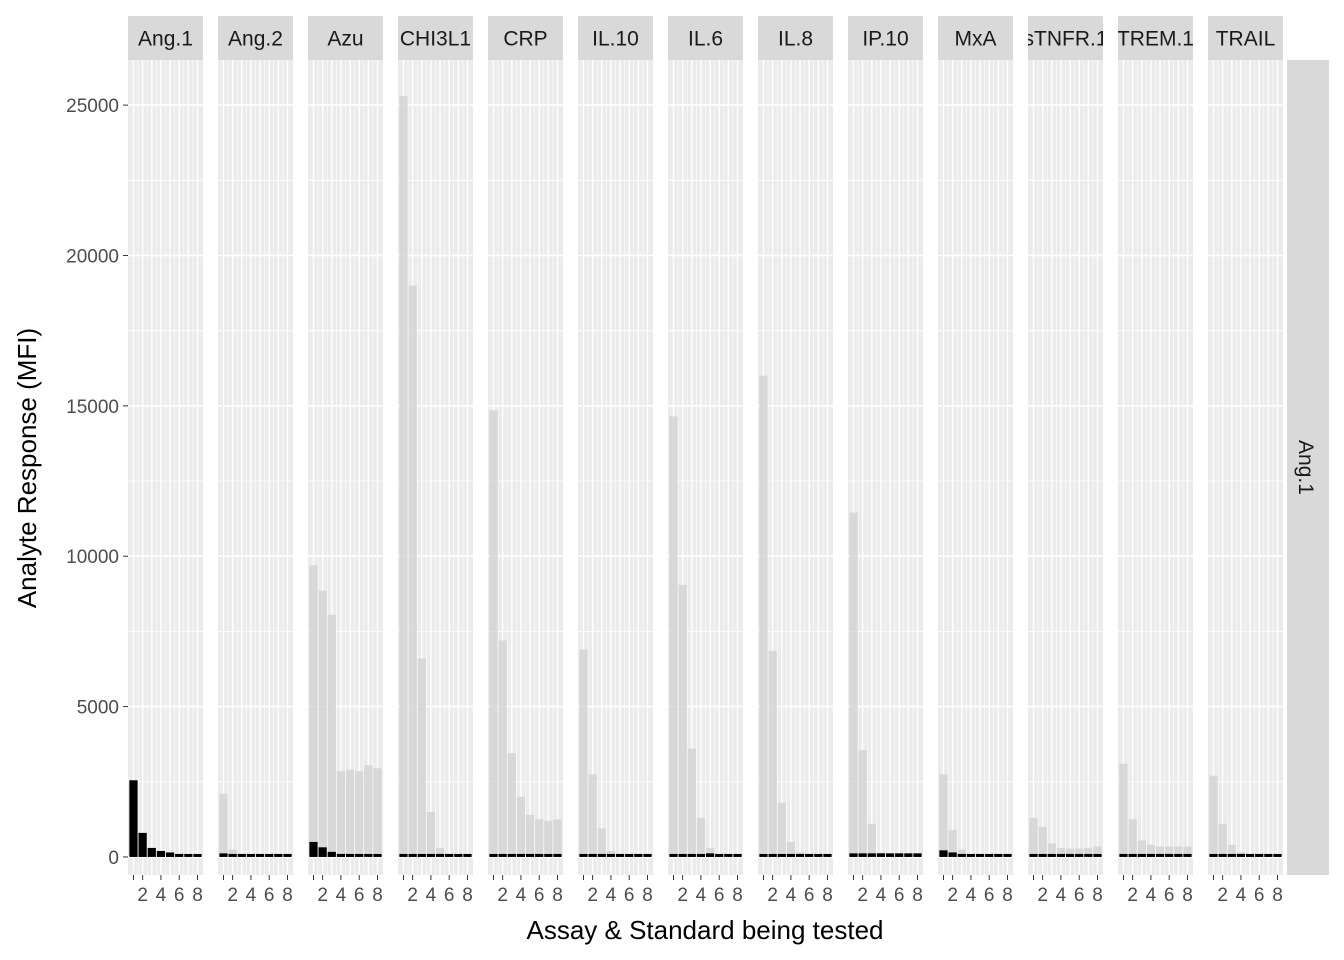 The image size is (1344, 960). What do you see at coordinates (976, 39) in the screenshot?
I see `facet-strip-label: MxA` at bounding box center [976, 39].